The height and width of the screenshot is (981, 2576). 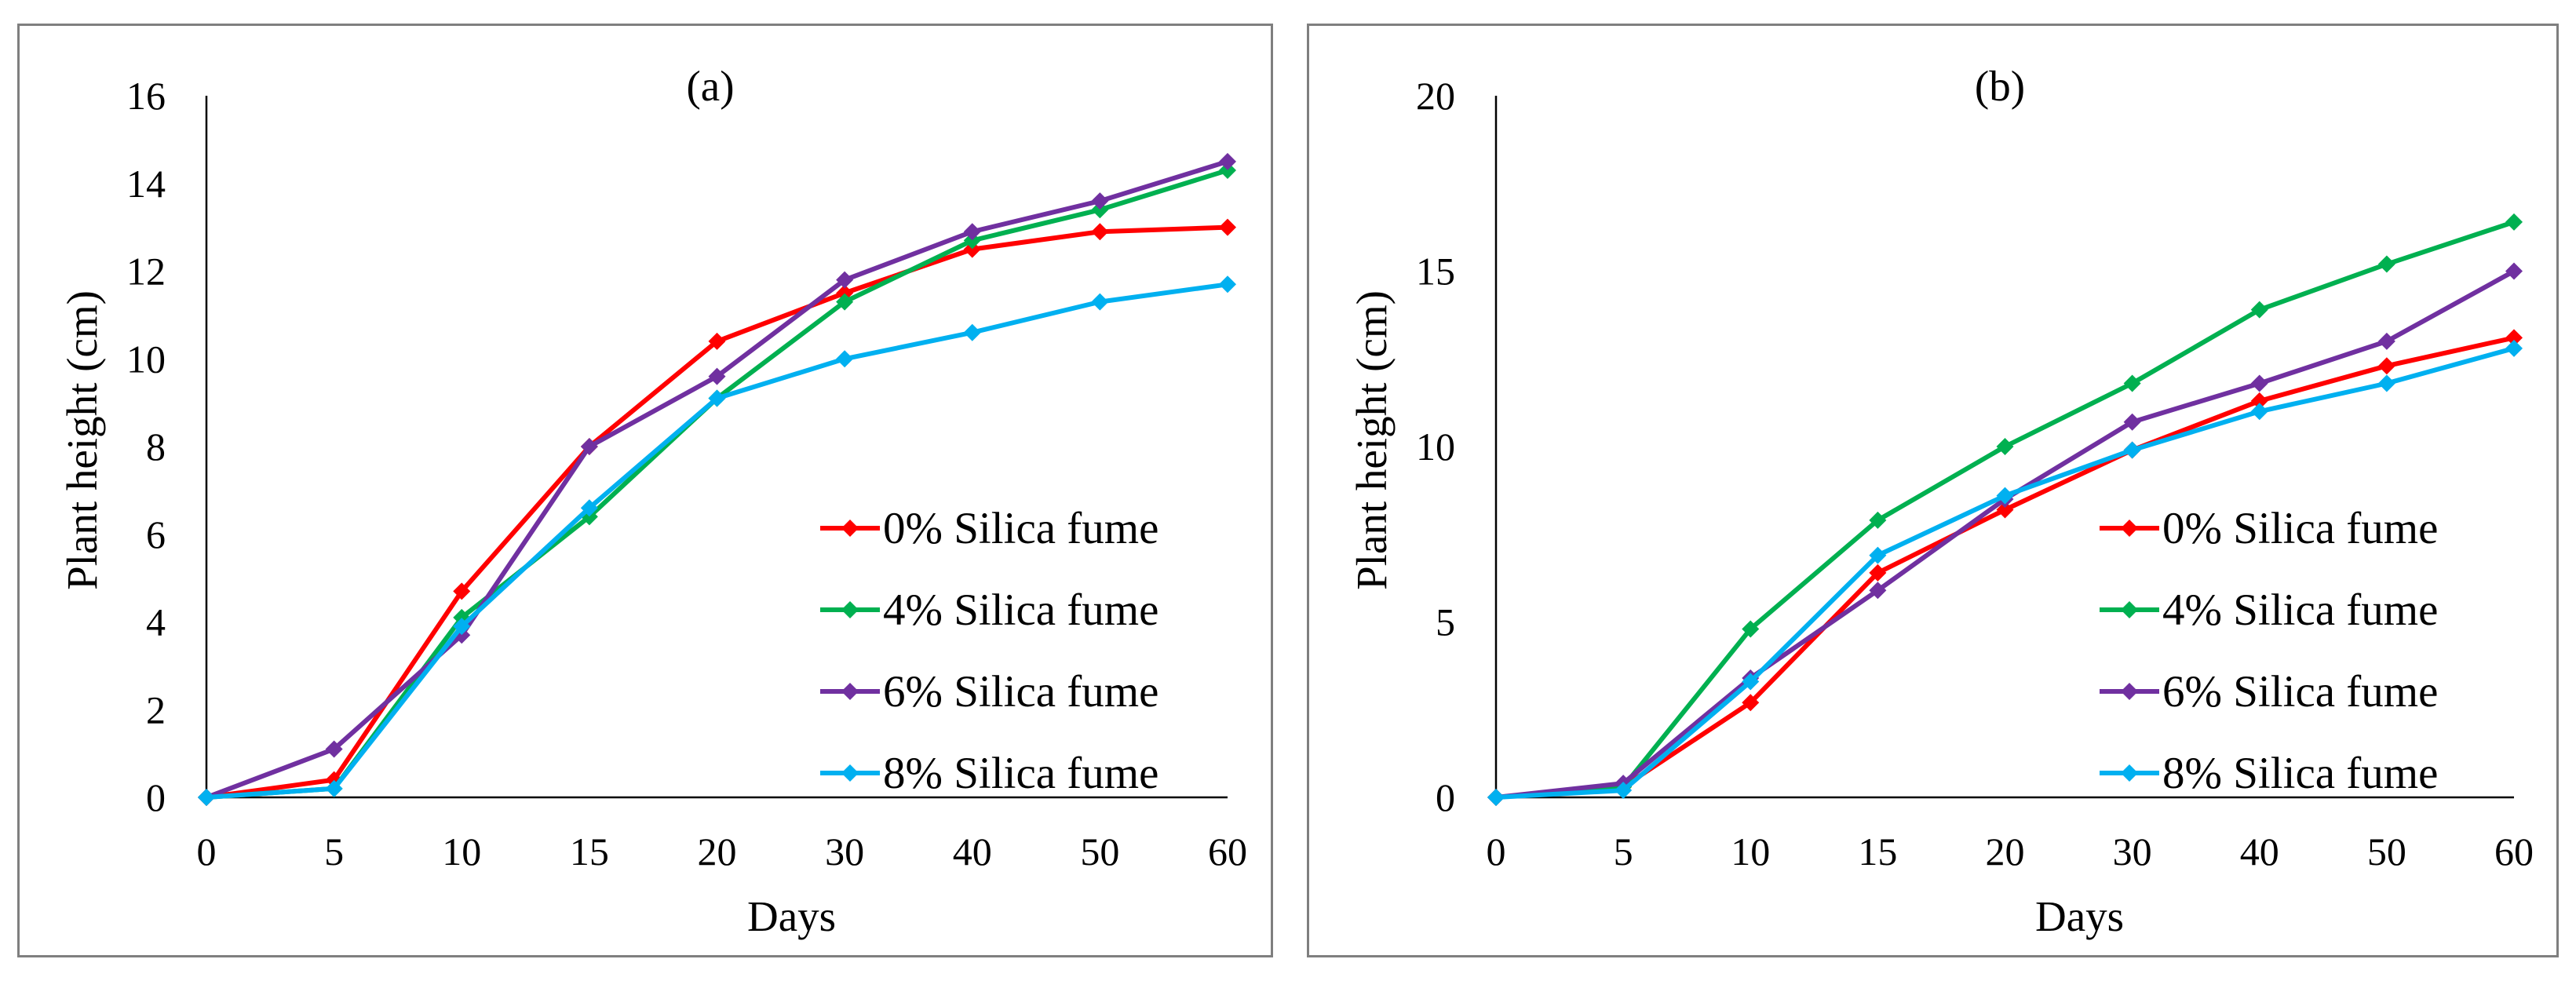 What do you see at coordinates (1020, 529) in the screenshot?
I see `chart-a-legend-label: 0% Silica fume` at bounding box center [1020, 529].